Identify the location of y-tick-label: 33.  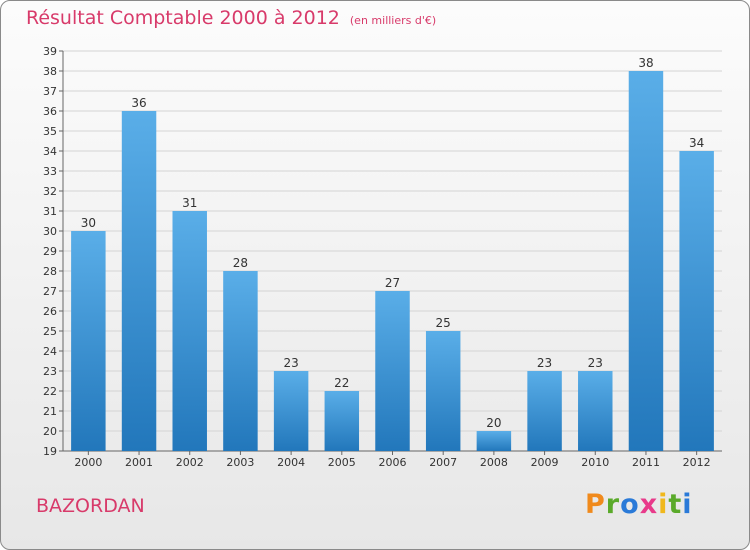
(50, 171).